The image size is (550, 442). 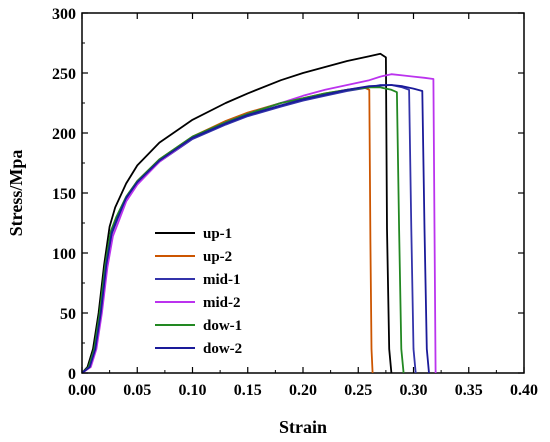 What do you see at coordinates (68, 314) in the screenshot?
I see `y-tick-label: 50` at bounding box center [68, 314].